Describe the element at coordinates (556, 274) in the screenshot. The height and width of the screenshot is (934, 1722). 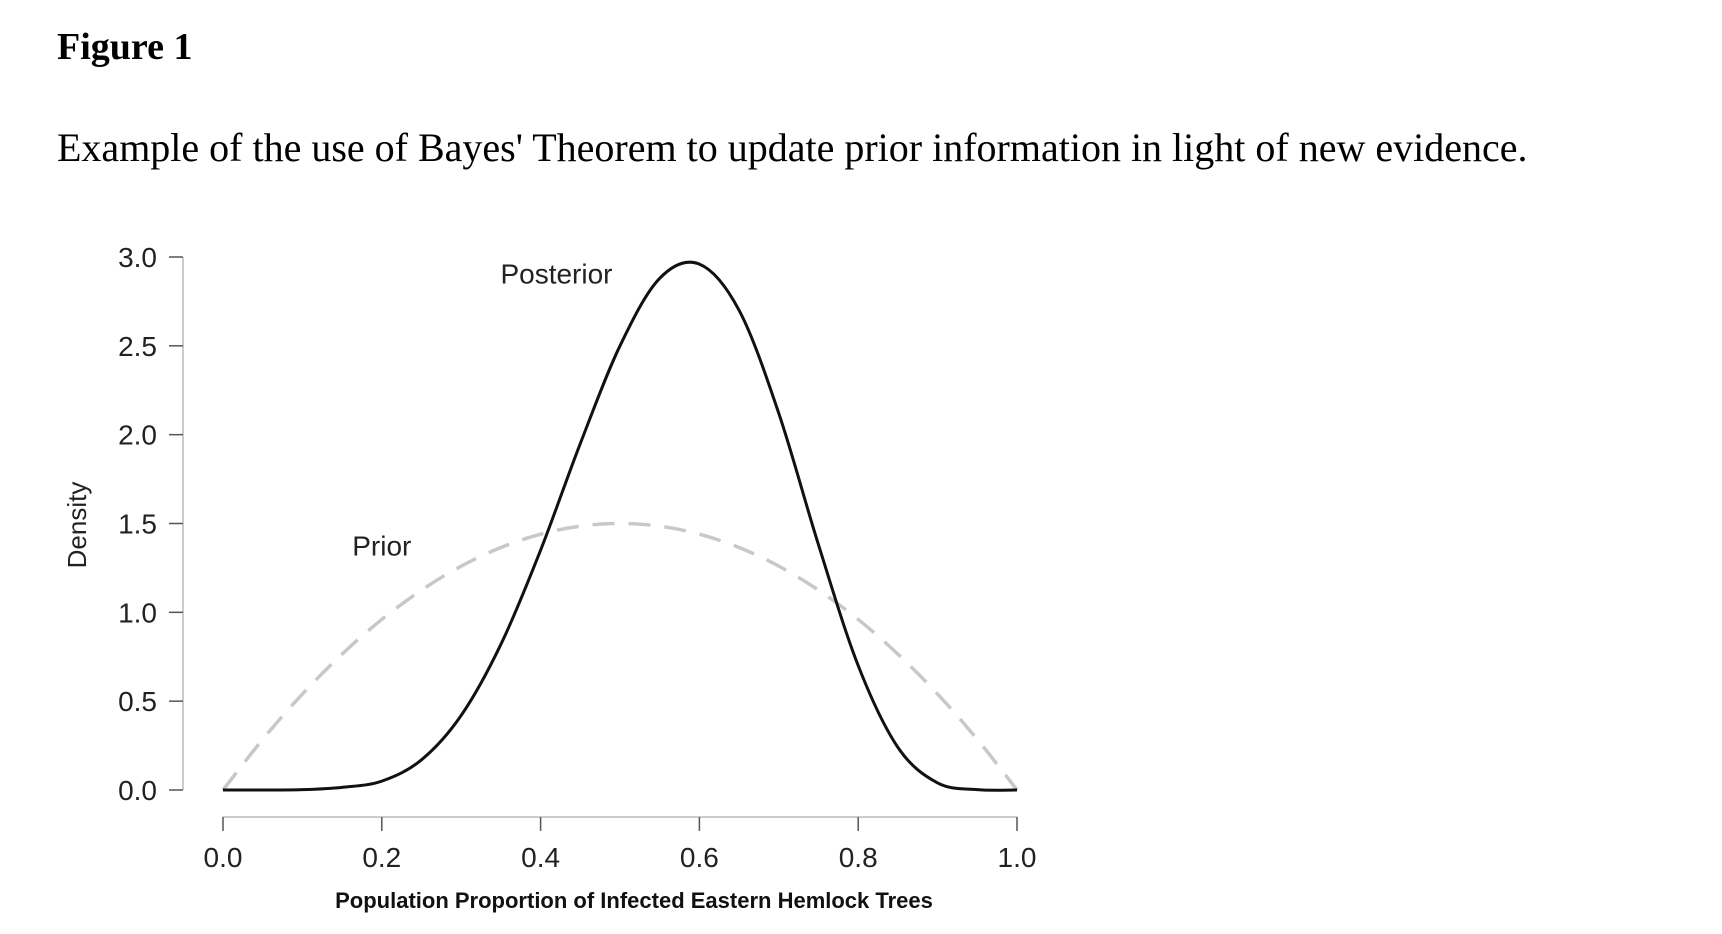
I see `annotation-posterior: Posterior` at that location.